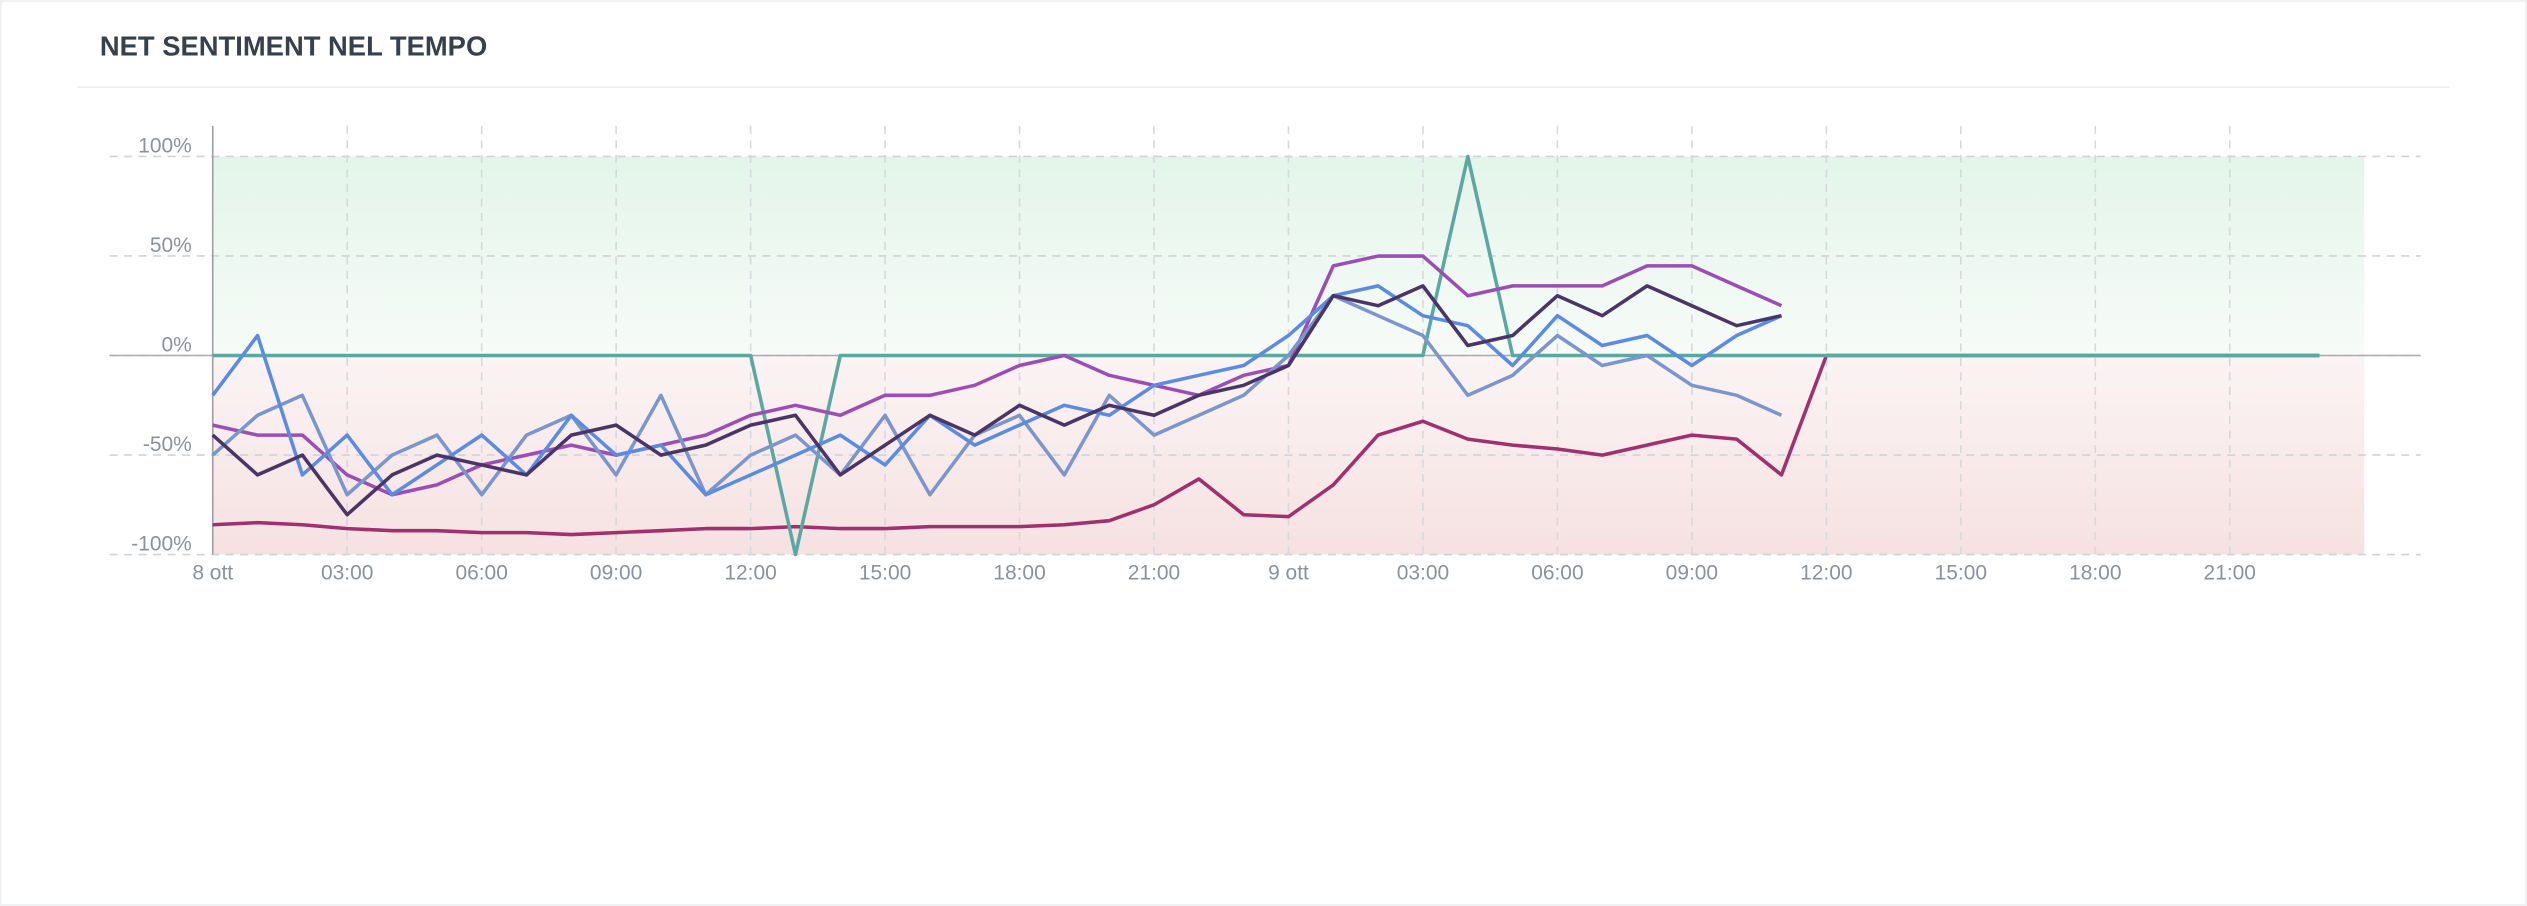  I want to click on y-tick-label: 0%, so click(177, 344).